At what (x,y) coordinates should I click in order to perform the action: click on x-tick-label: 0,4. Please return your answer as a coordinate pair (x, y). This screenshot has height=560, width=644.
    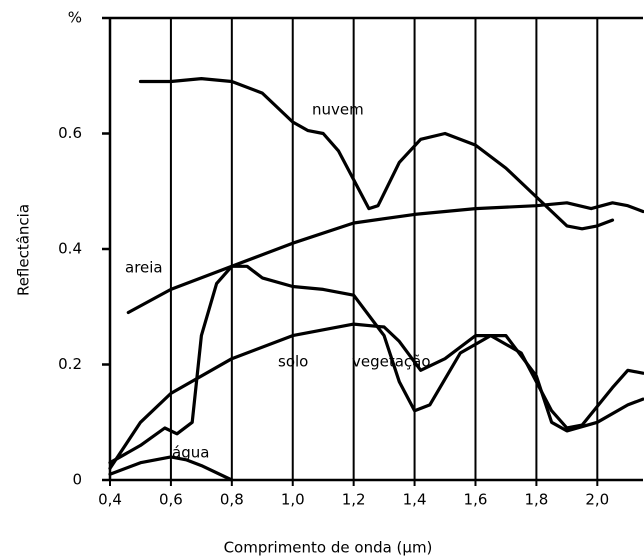
    Looking at the image, I should click on (110, 500).